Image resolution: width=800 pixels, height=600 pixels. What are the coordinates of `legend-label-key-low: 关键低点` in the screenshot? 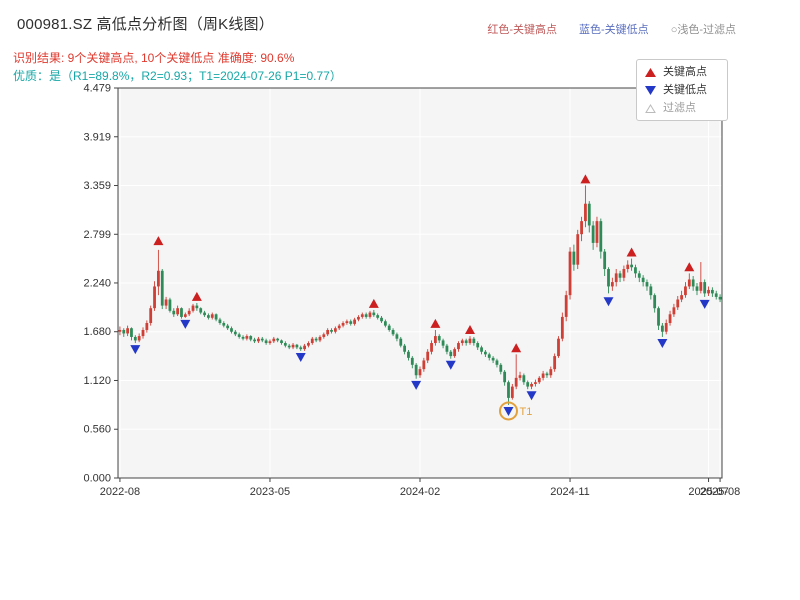 It's located at (685, 90).